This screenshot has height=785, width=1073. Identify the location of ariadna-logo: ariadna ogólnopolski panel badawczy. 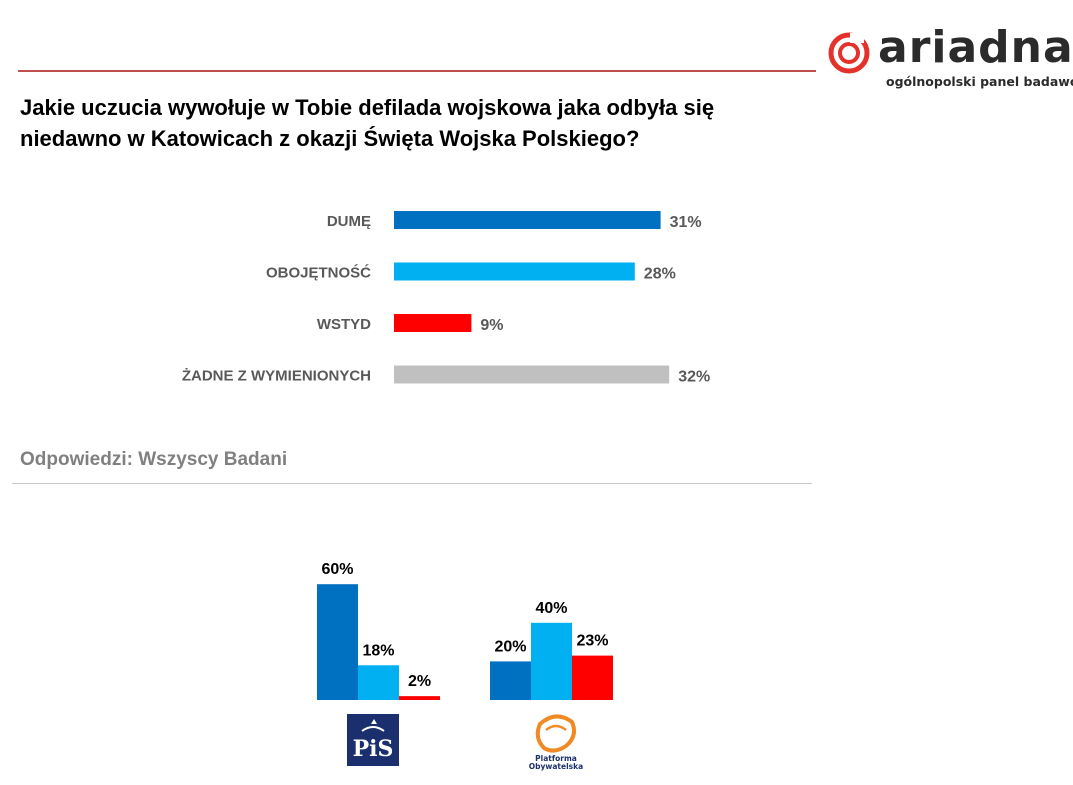
(949, 57).